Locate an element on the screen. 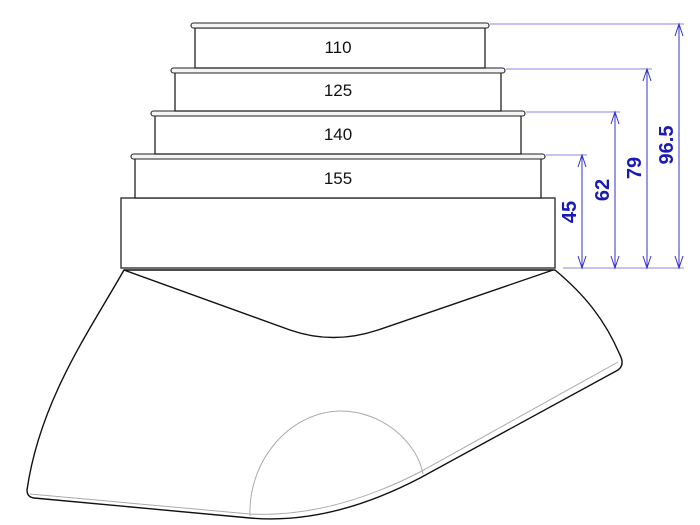 This screenshot has width=700, height=525. tier-label: 140 is located at coordinates (338, 134).